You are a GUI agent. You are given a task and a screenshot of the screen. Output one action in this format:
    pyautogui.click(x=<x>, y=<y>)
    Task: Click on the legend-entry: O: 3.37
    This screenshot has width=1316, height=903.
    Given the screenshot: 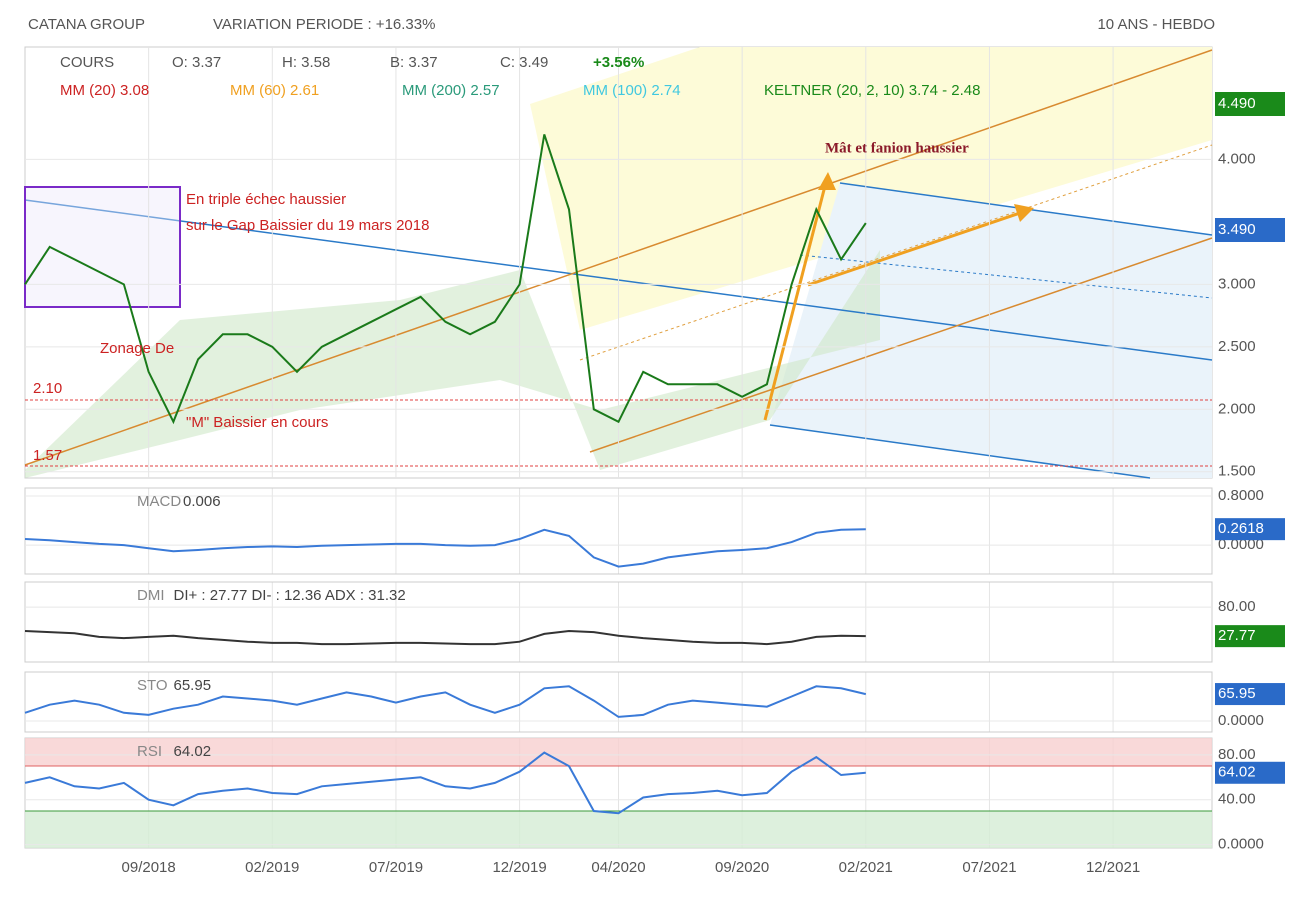 What is the action you would take?
    pyautogui.click(x=196, y=62)
    